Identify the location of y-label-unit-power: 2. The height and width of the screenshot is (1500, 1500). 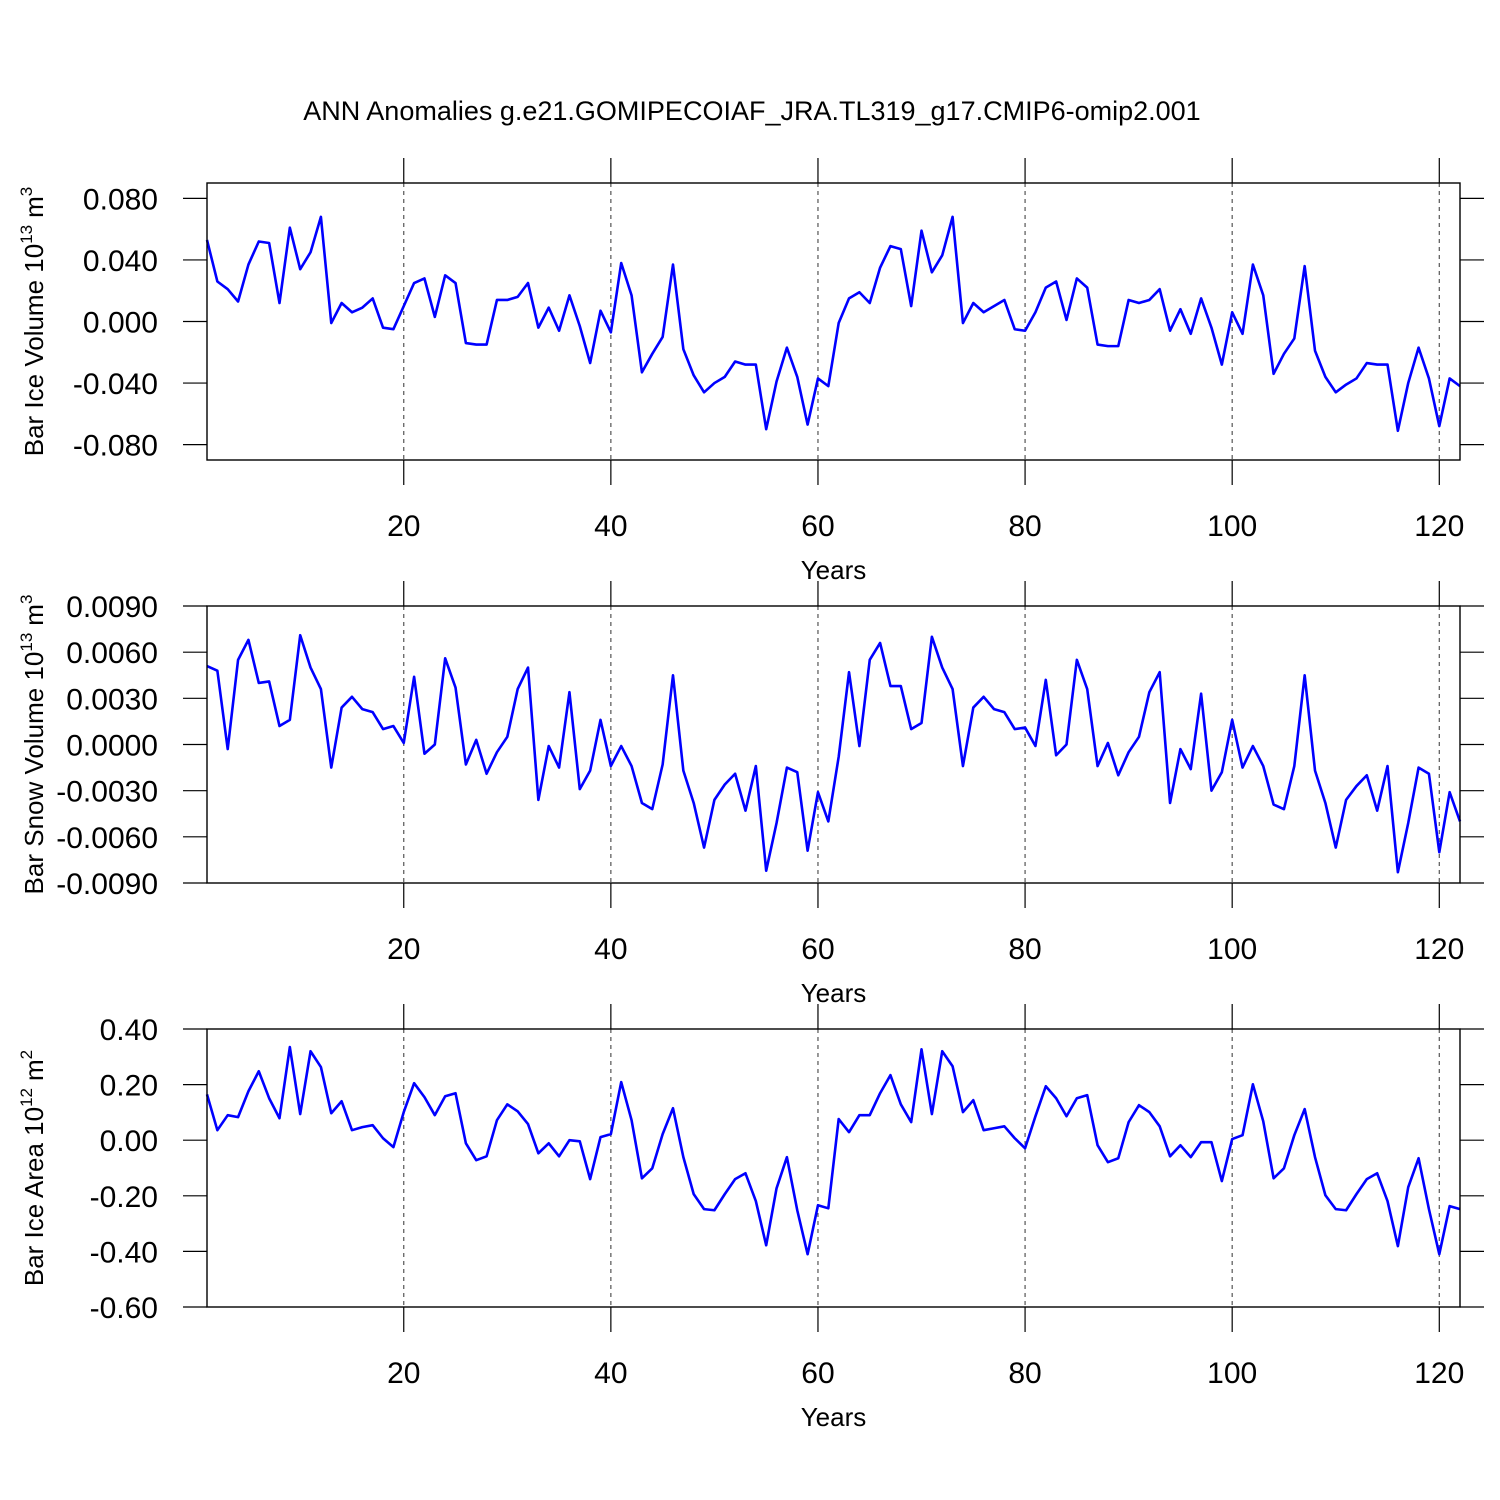
(26, 1054).